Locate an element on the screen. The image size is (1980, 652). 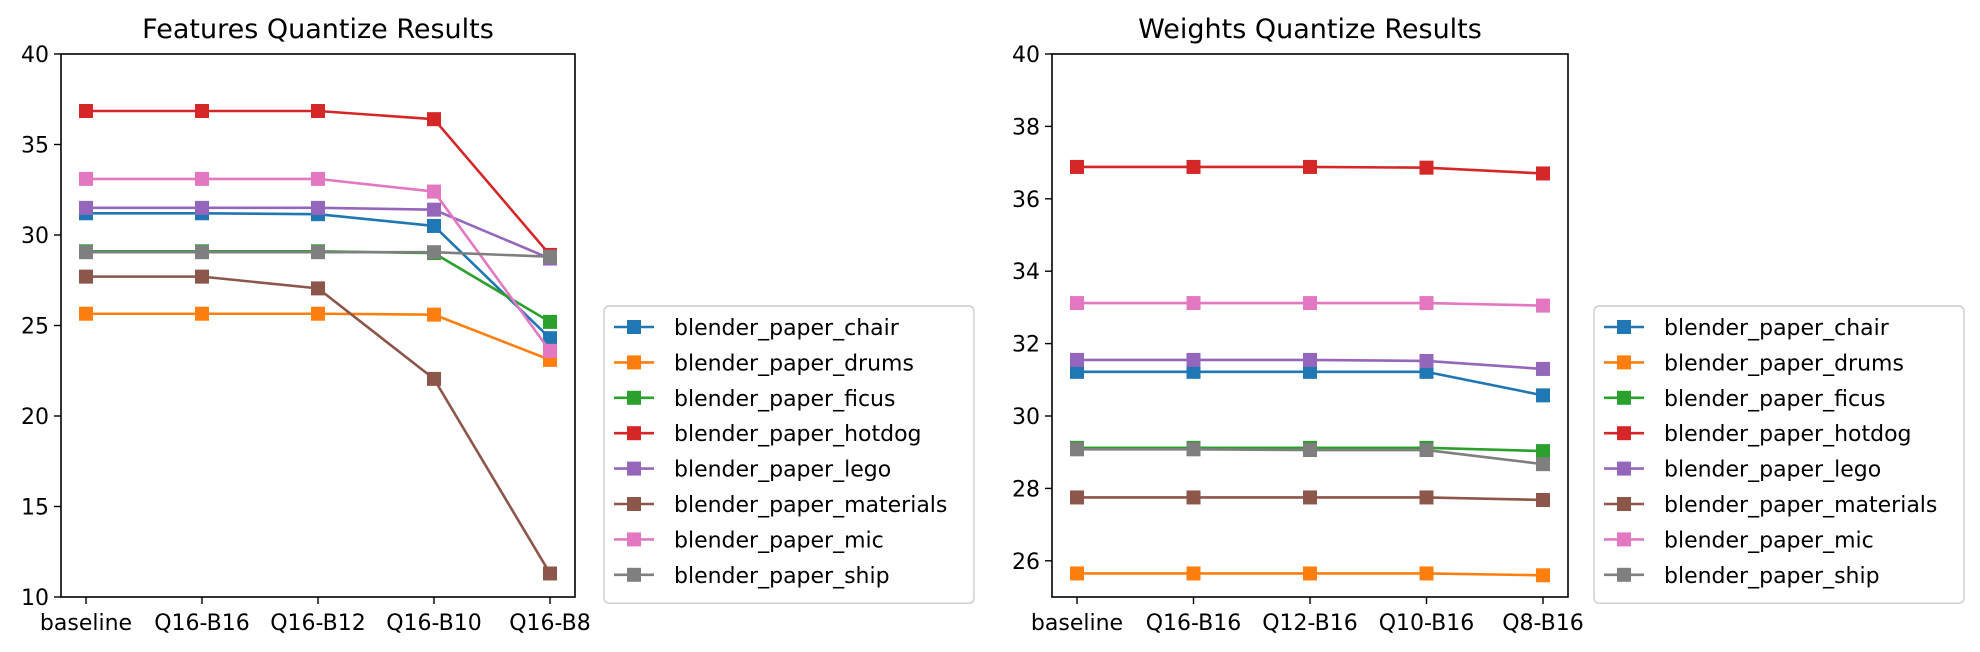
series-blender-paper-hotdog is located at coordinates (1310, 170).